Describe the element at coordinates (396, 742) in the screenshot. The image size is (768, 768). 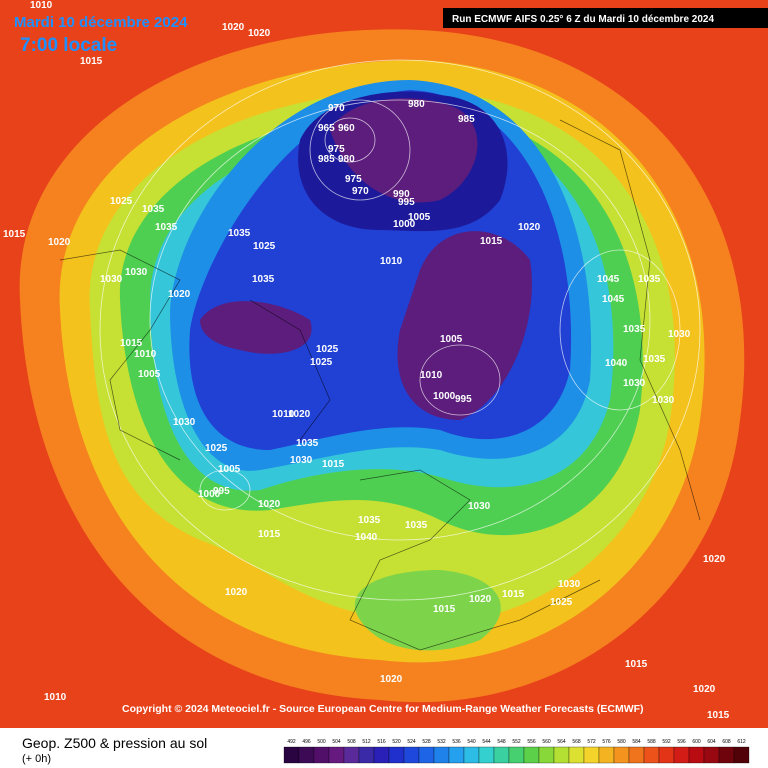
I see `legend-tick: 520` at that location.